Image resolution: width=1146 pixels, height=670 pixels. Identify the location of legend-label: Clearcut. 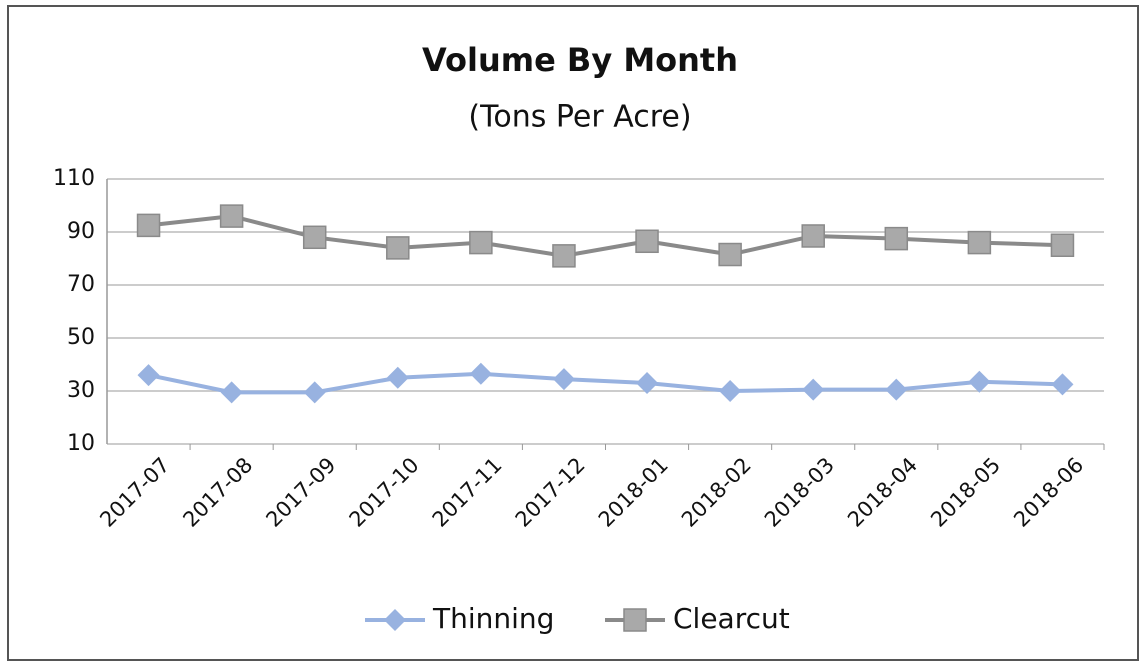
(731, 618).